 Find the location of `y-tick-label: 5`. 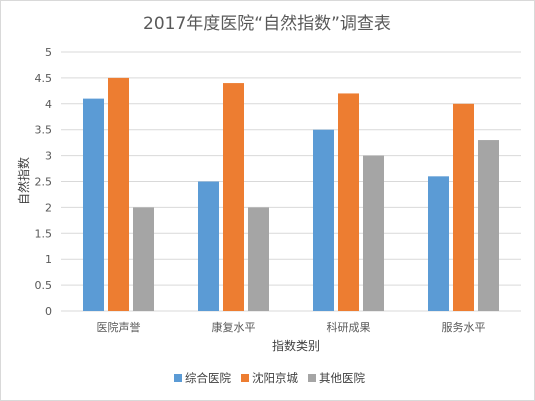

y-tick-label: 5 is located at coordinates (48, 52).